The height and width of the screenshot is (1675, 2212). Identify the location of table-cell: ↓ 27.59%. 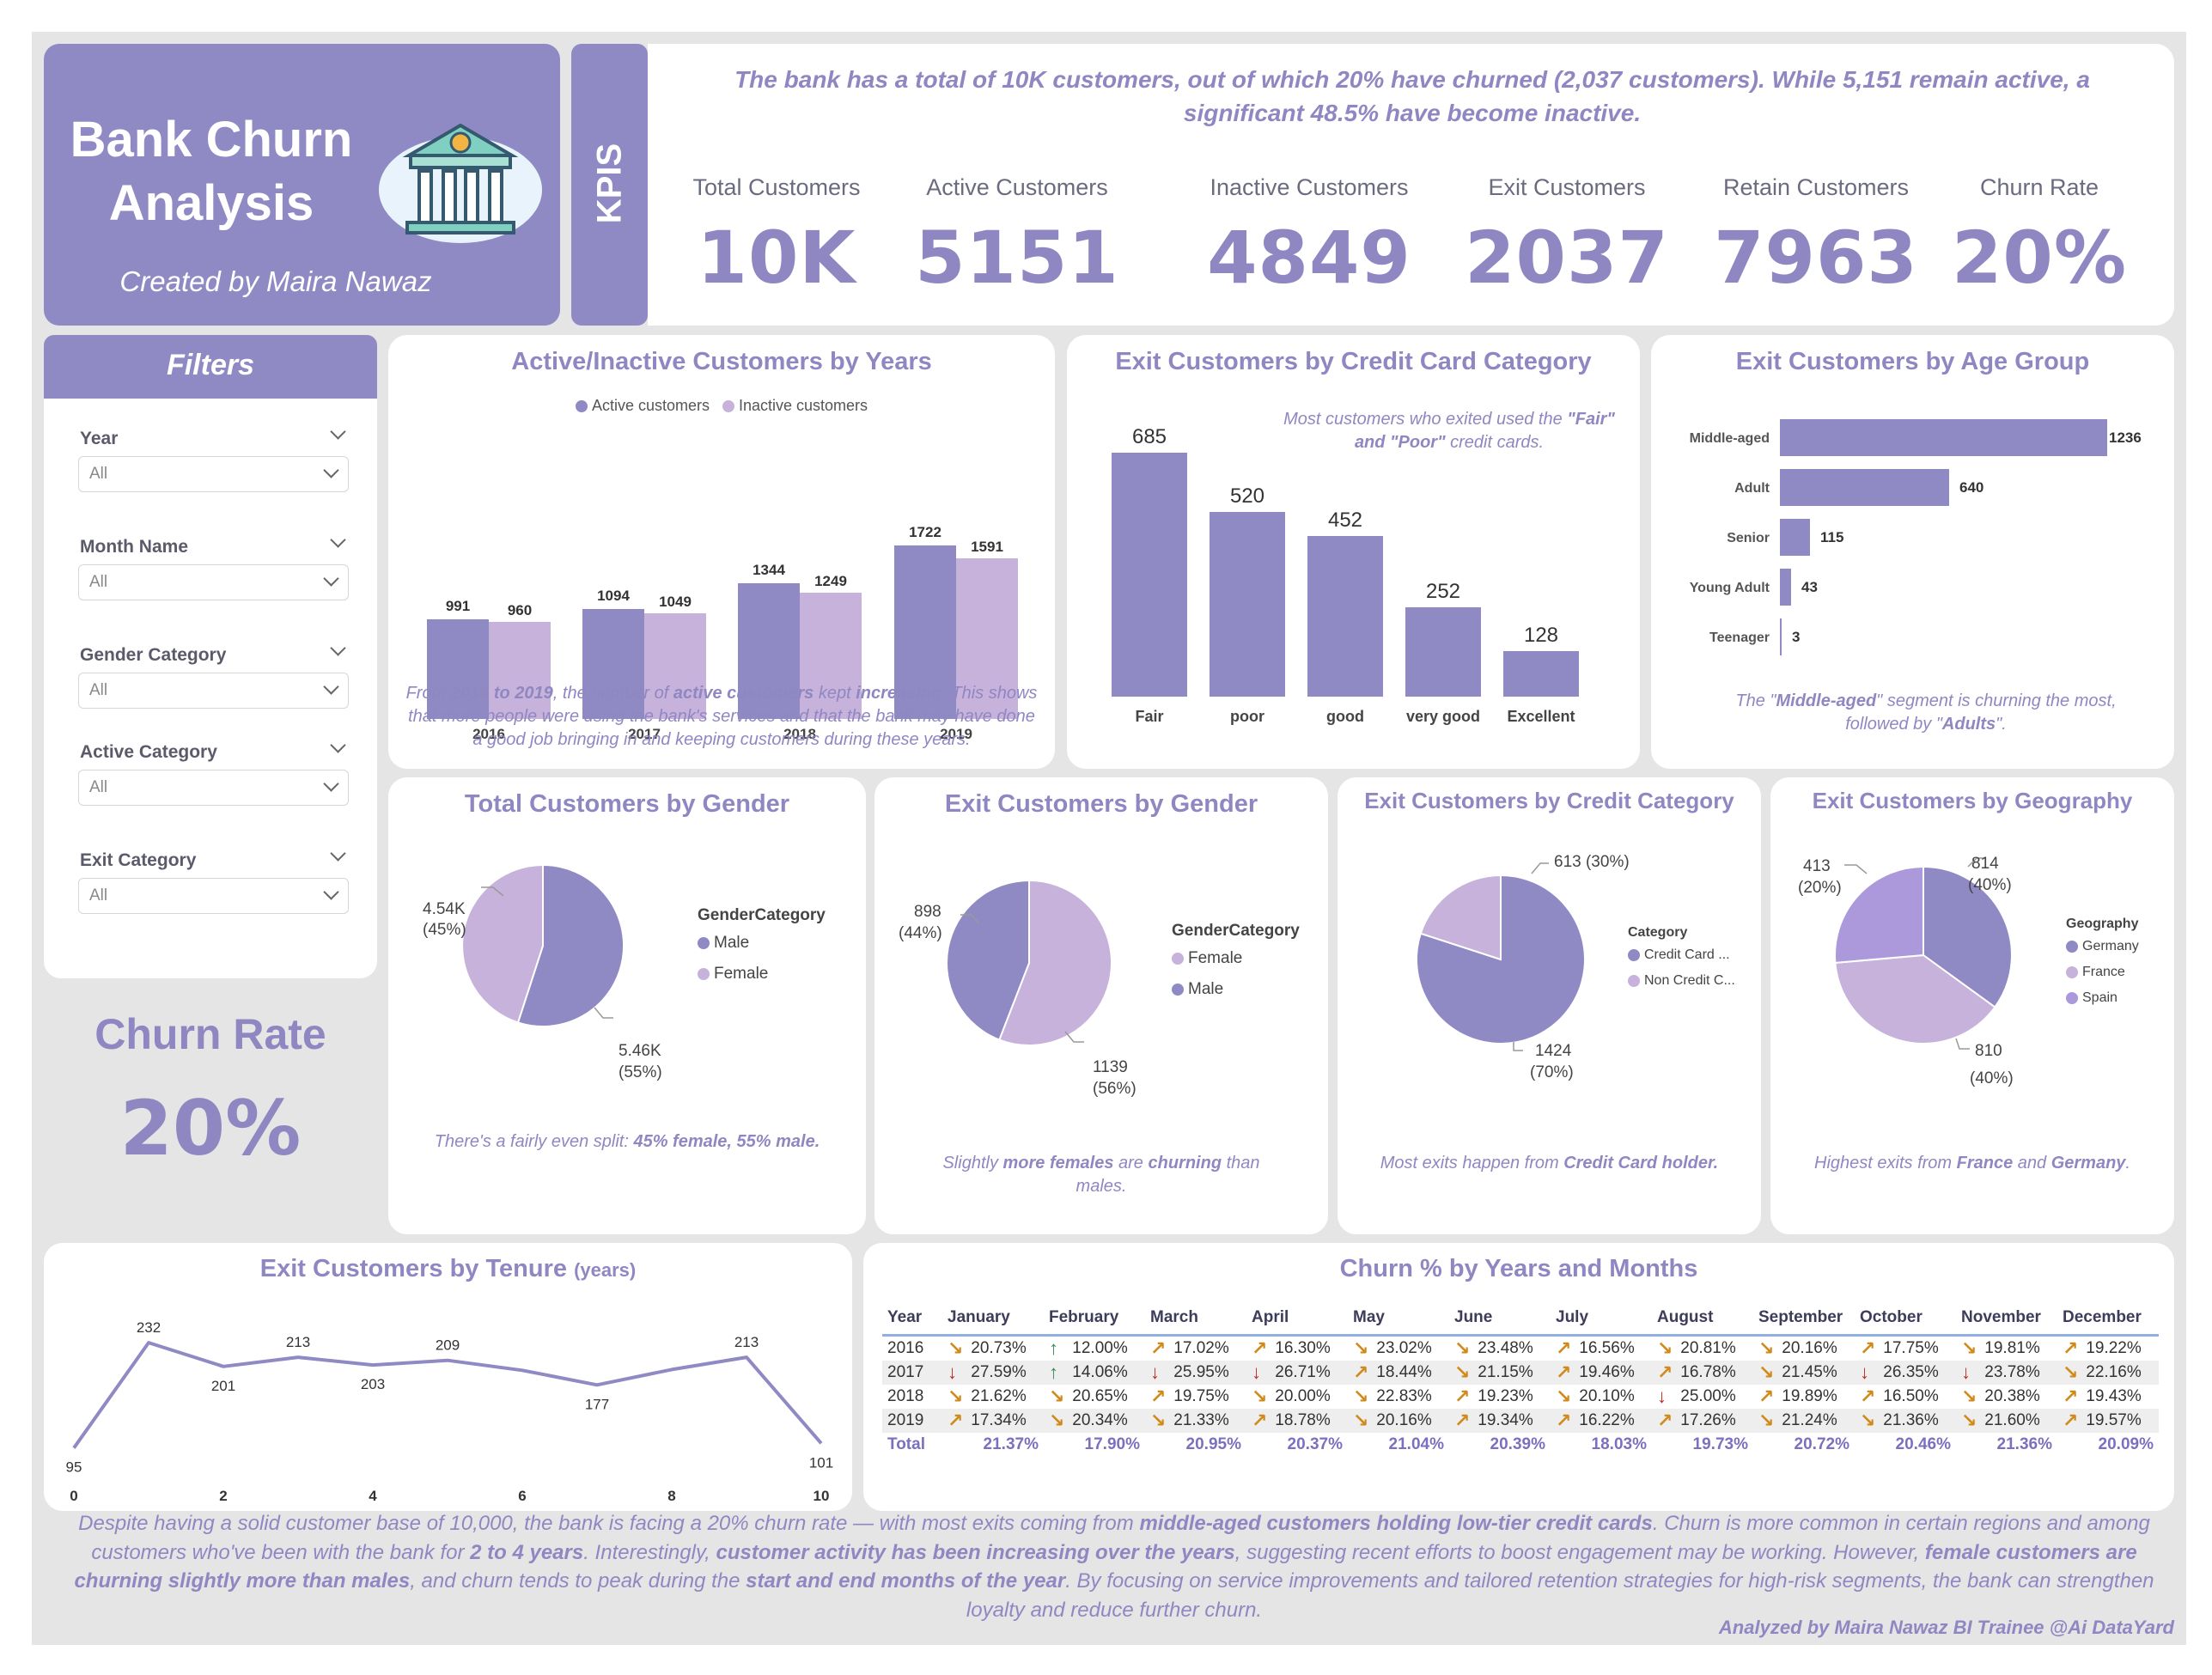
(993, 1373).